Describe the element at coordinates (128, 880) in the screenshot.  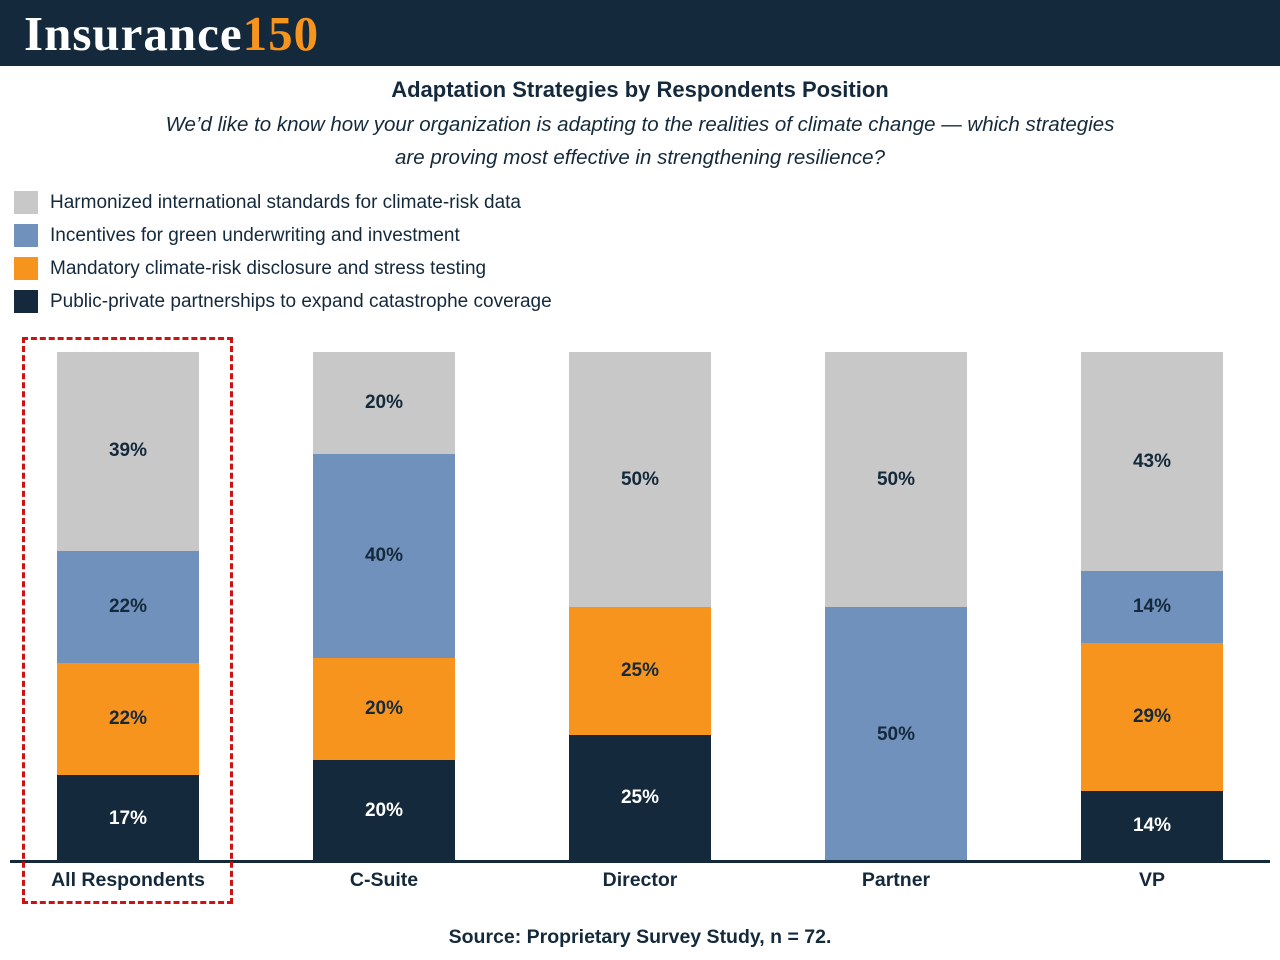
I see `category-label-all-respondents: All Respondents` at that location.